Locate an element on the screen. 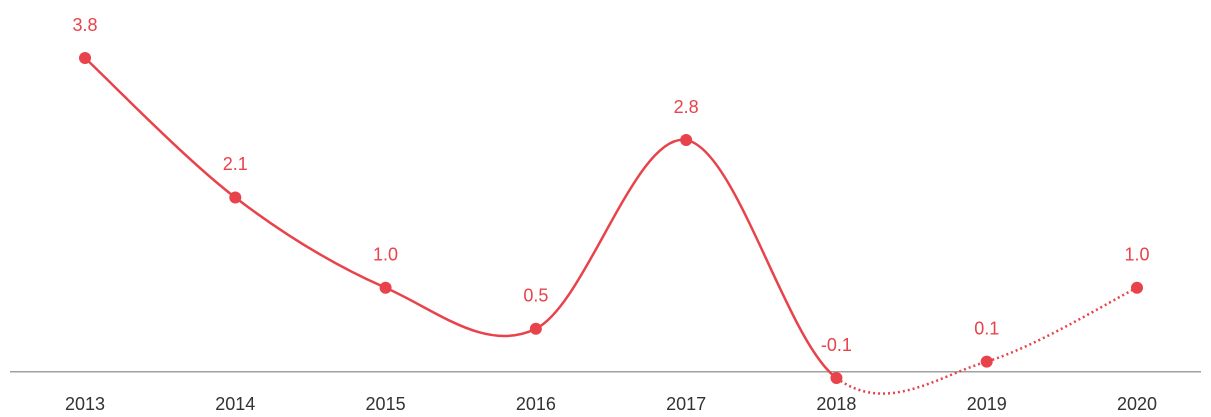 The width and height of the screenshot is (1211, 417). value-label: 0.5 is located at coordinates (535, 296).